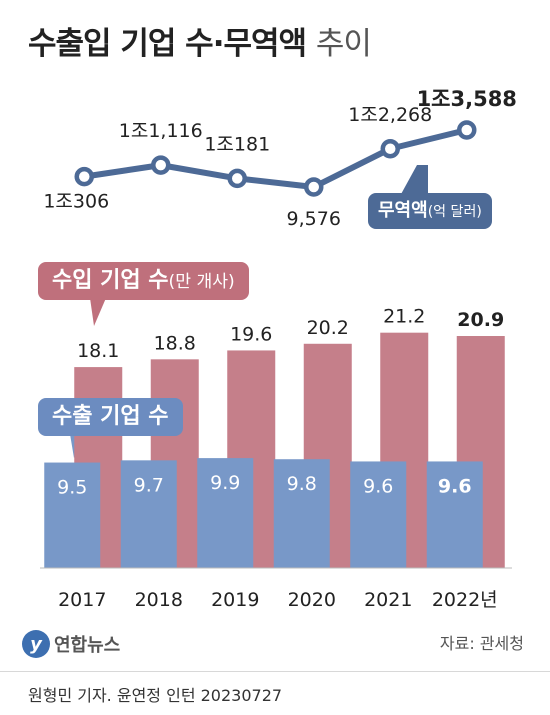 This screenshot has height=715, width=550. What do you see at coordinates (110, 417) in the screenshot?
I see `export-companies-legend-bubble: 수출 기업 수` at bounding box center [110, 417].